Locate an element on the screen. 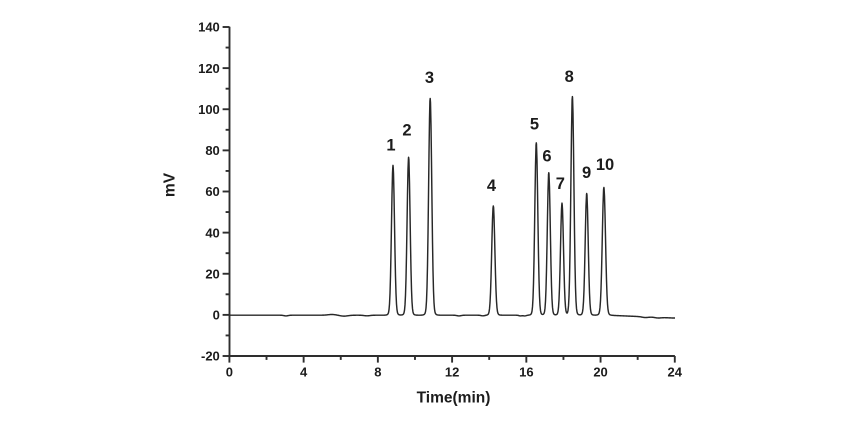 The width and height of the screenshot is (864, 436). svg-text: 9 is located at coordinates (586, 173).